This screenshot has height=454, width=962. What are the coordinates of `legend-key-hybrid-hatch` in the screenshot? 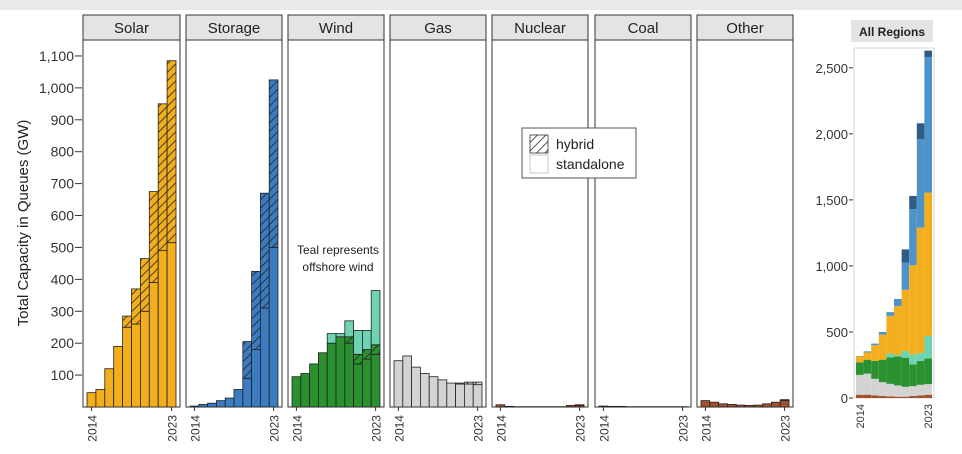 It's located at (539, 144).